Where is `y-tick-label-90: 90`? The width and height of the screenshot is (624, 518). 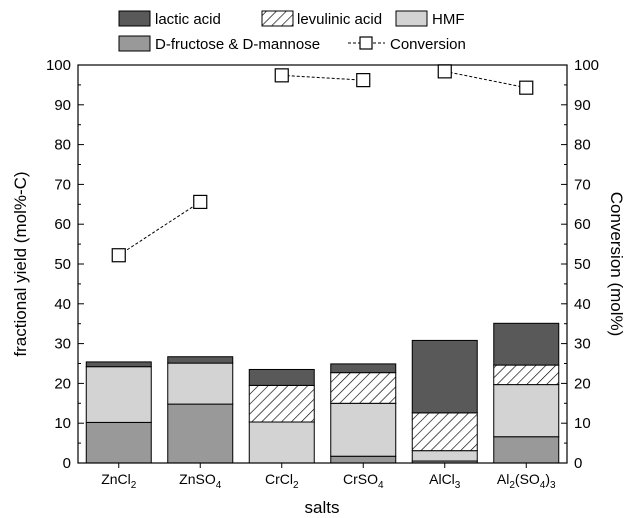
y-tick-label-90: 90 is located at coordinates (62, 105).